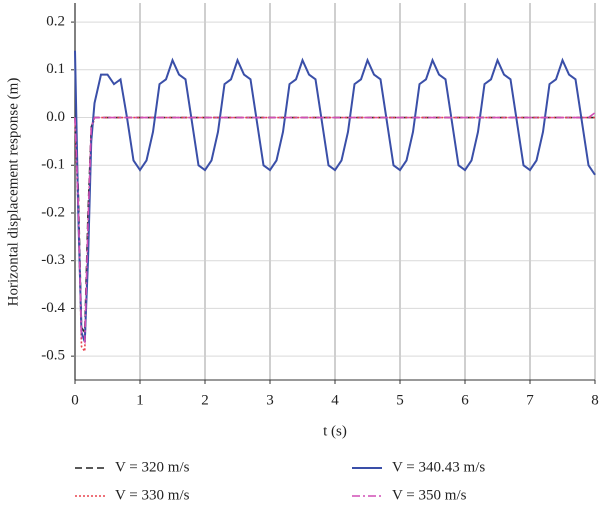 The height and width of the screenshot is (515, 600). Describe the element at coordinates (205, 400) in the screenshot. I see `x-tick-label: 2` at that location.